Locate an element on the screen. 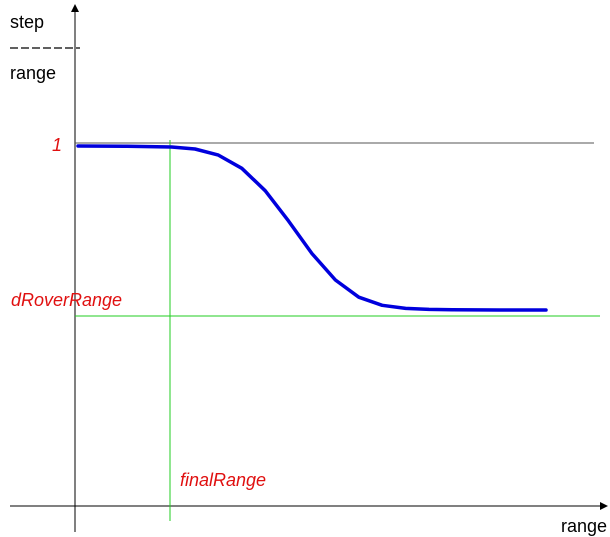 This screenshot has height=537, width=610. y-one-label: 1 is located at coordinates (57, 145).